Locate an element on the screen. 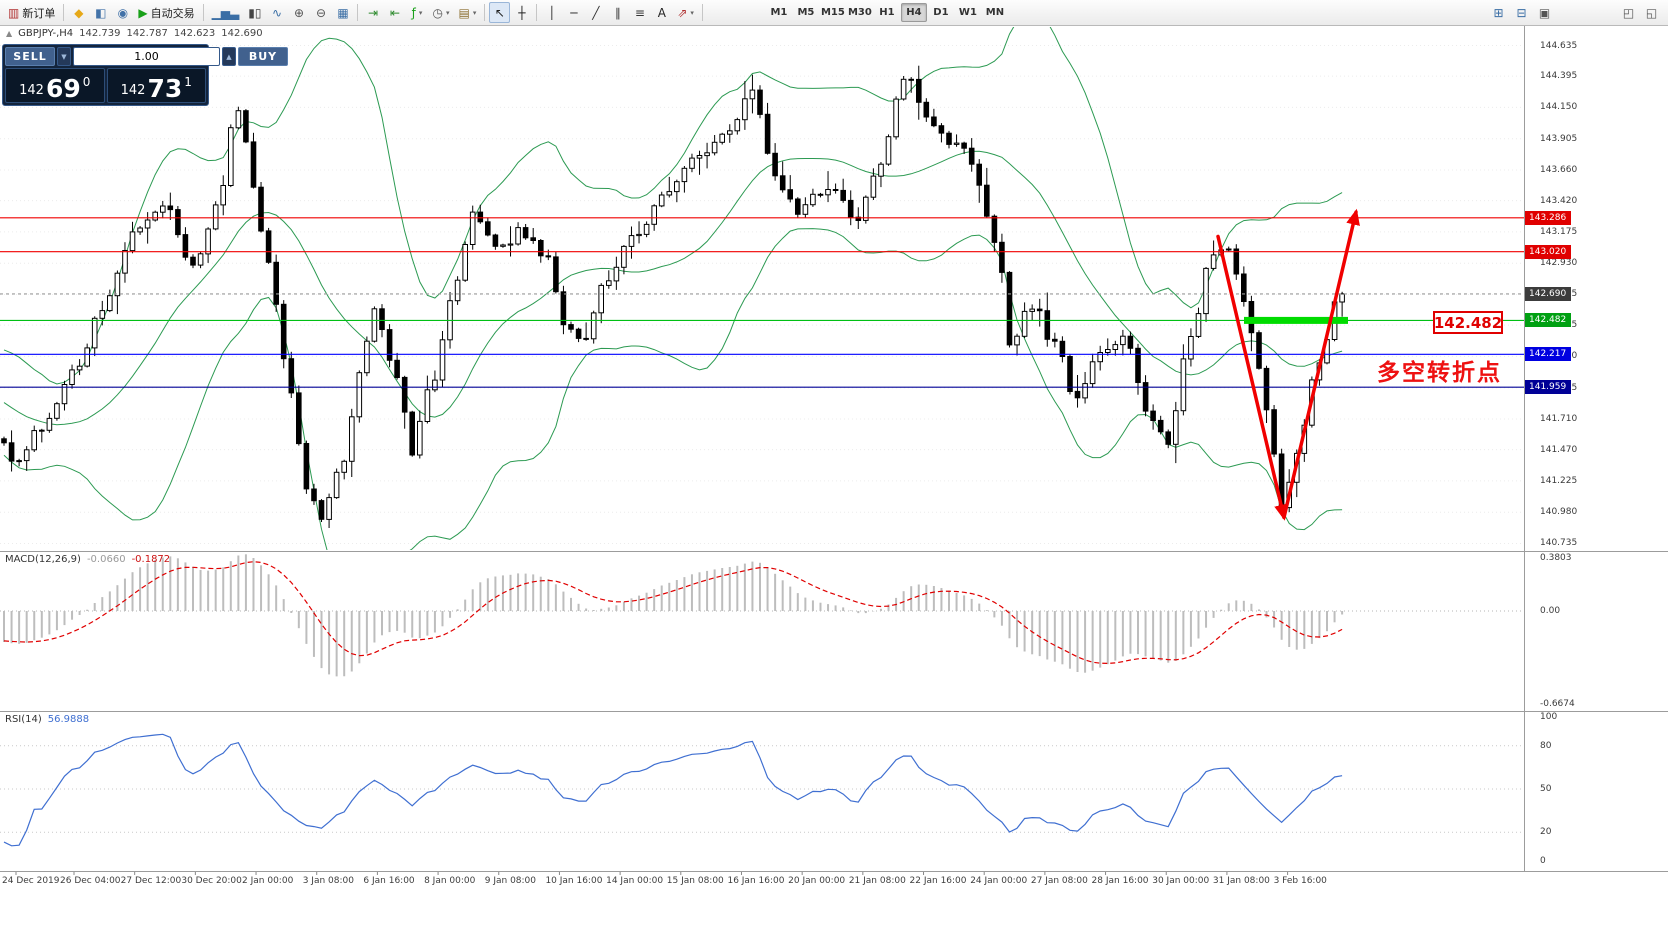 This screenshot has width=1668, height=950. timeframe-label: D1 is located at coordinates (941, 12).